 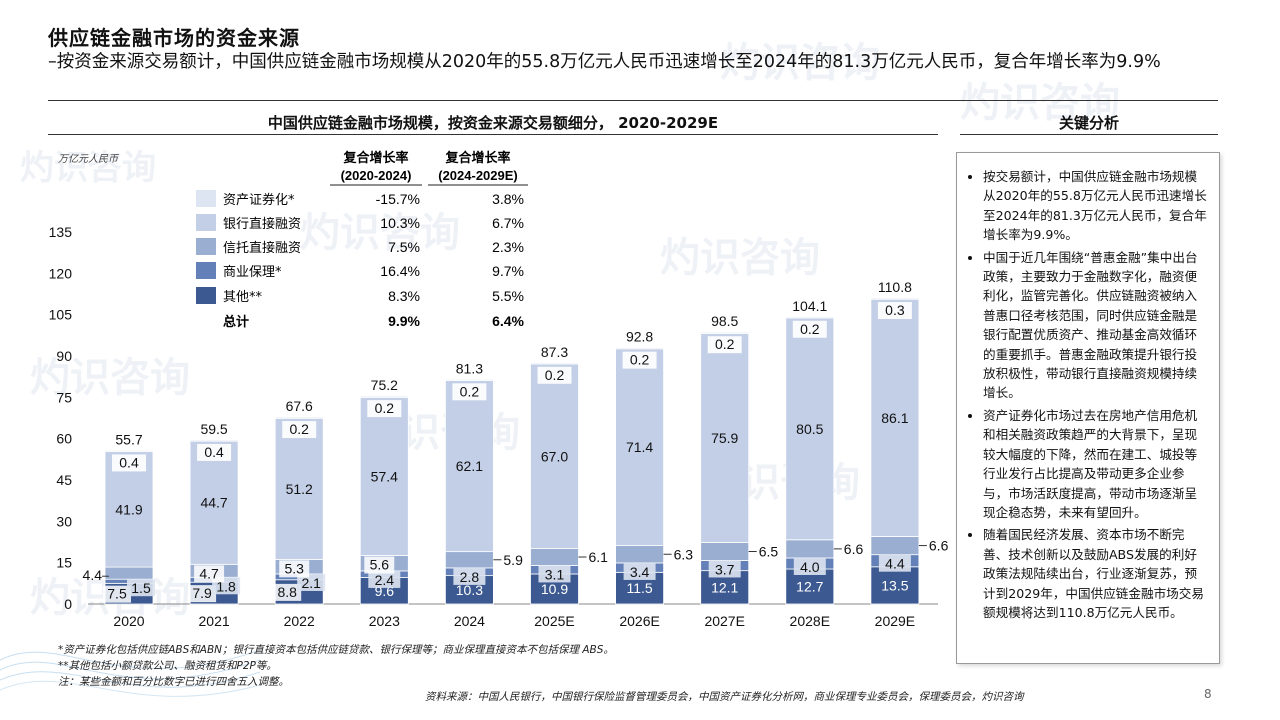 I want to click on y-tick-label: 135, so click(x=61, y=232).